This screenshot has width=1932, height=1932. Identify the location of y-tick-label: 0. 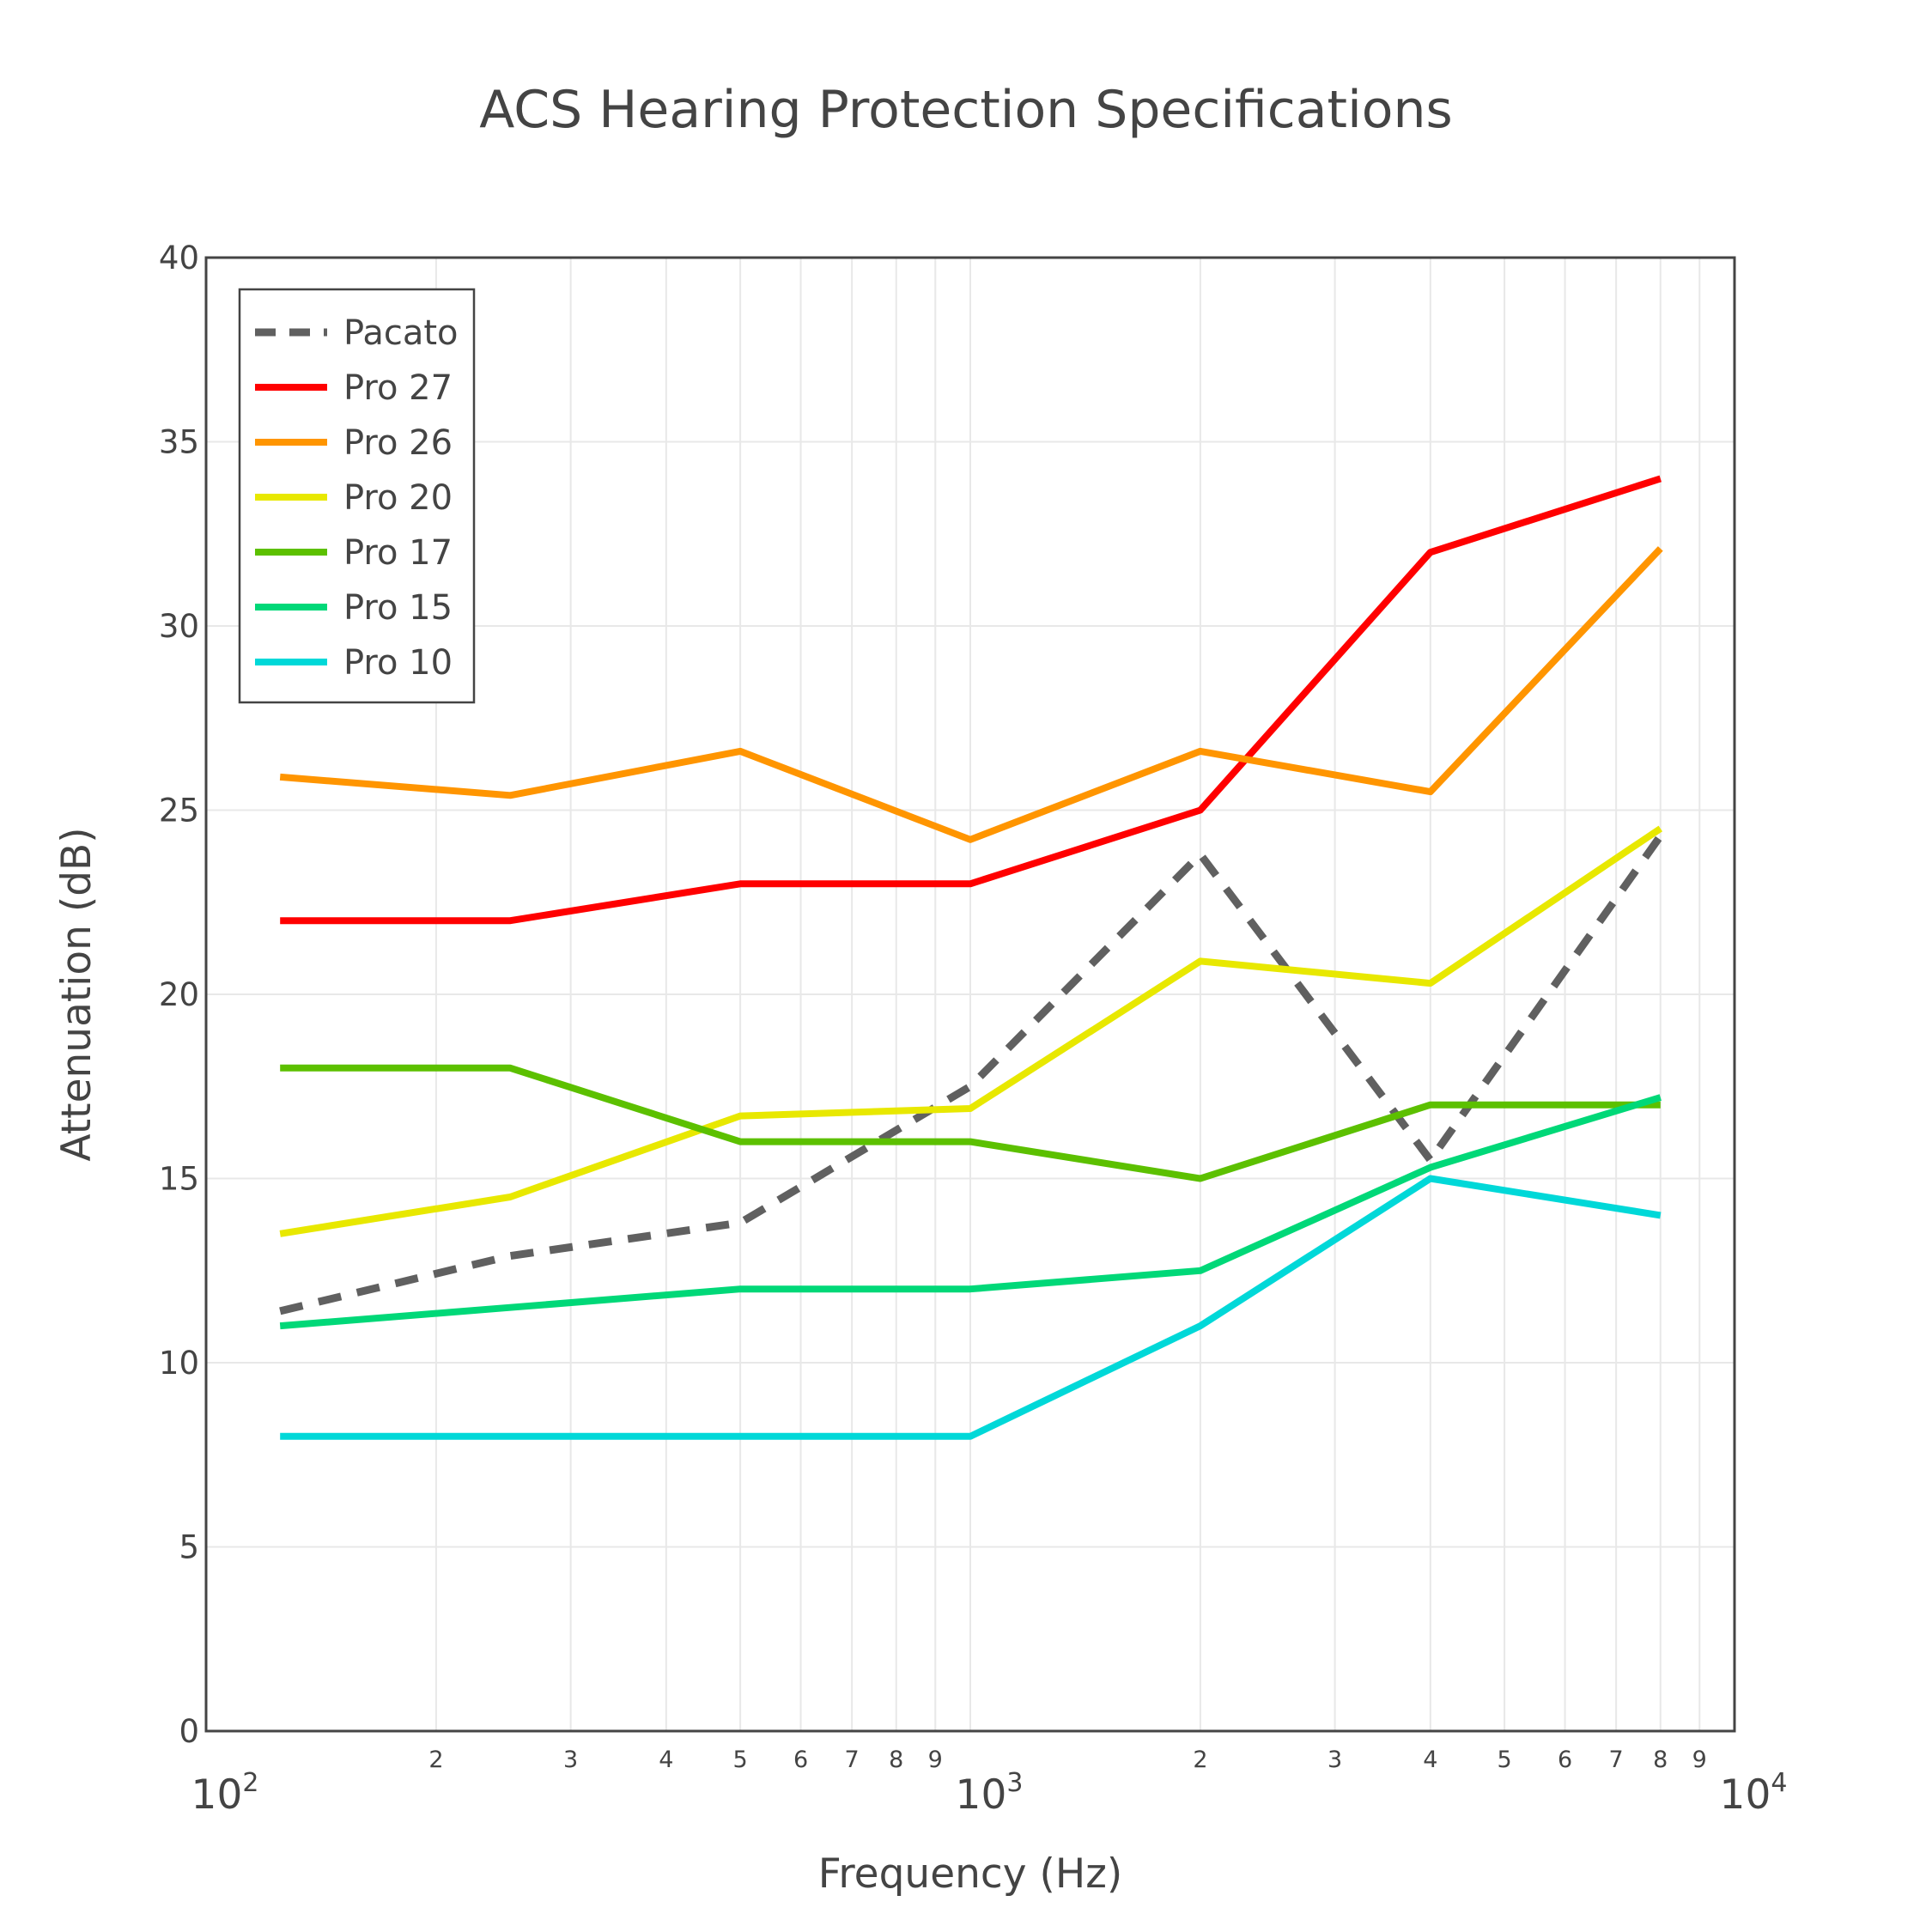
(189, 1731).